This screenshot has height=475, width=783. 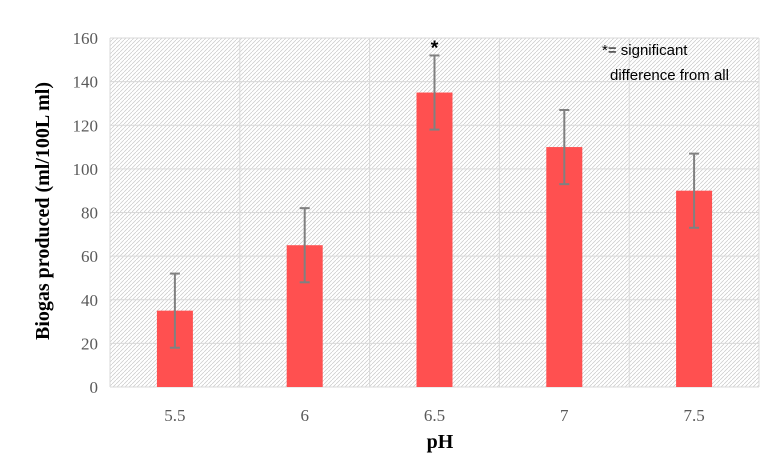 I want to click on significance-markers: *, so click(x=435, y=48).